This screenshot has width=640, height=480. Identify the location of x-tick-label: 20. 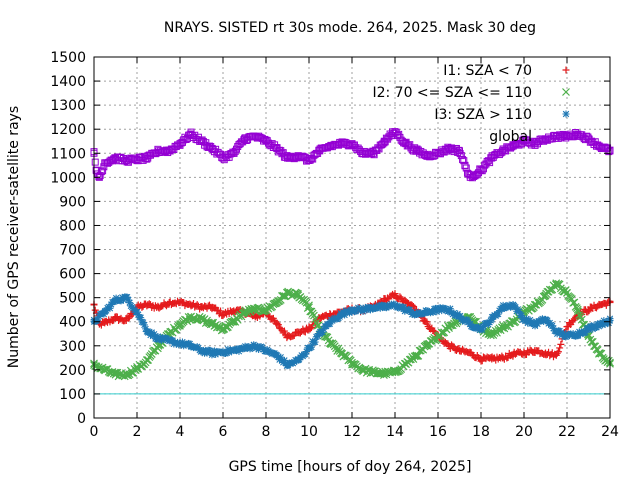
(524, 432).